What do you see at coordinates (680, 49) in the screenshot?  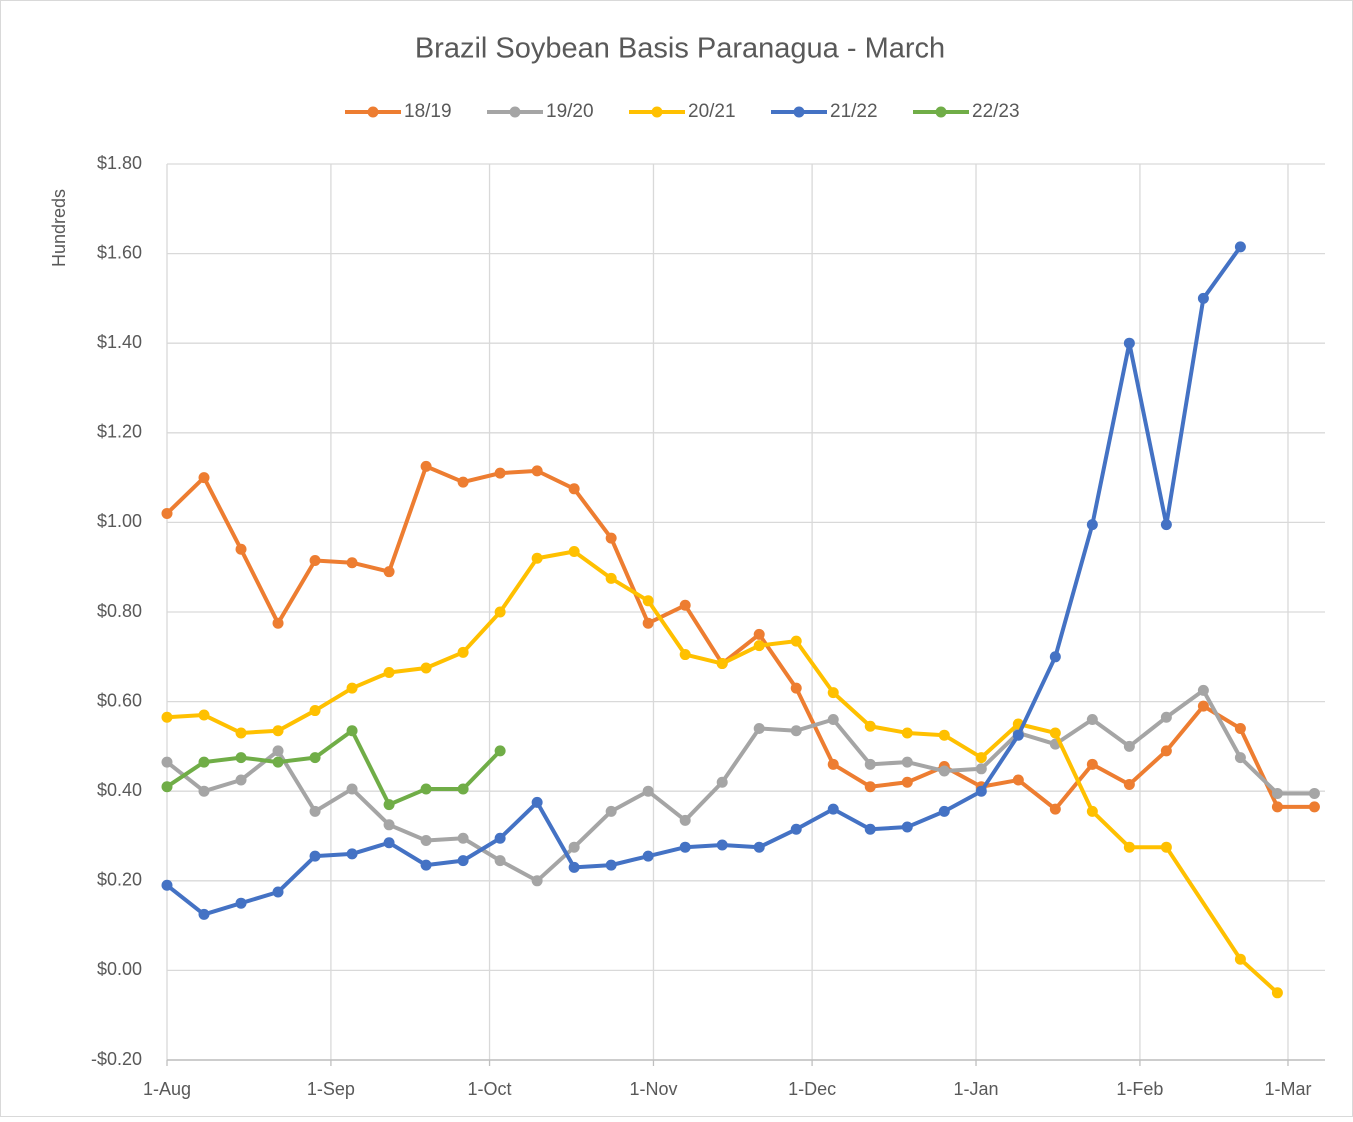 I see `chart-title: Brazil Soybean Basis Paranagua - March` at bounding box center [680, 49].